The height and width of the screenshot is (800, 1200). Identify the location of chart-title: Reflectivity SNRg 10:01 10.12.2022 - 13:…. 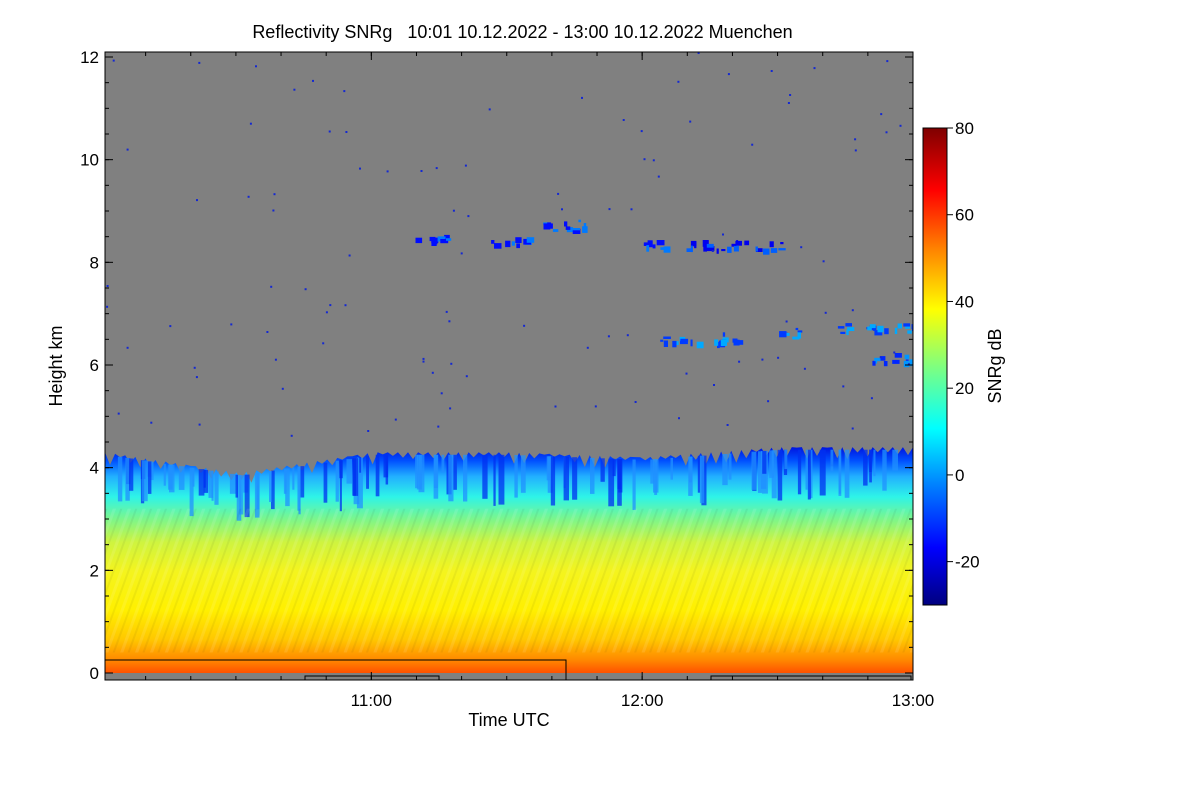
(522, 32).